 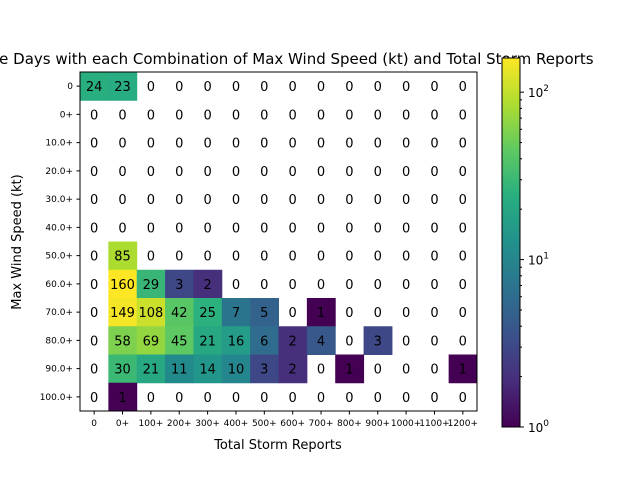 I want to click on x-tick-label: 900+, so click(x=377, y=424).